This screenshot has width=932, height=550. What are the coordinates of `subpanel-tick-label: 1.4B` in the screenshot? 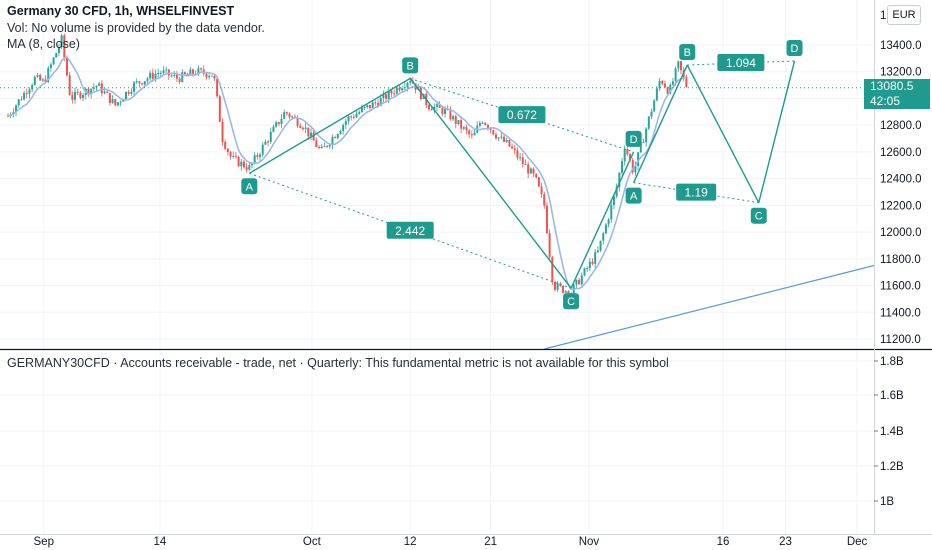 It's located at (892, 432).